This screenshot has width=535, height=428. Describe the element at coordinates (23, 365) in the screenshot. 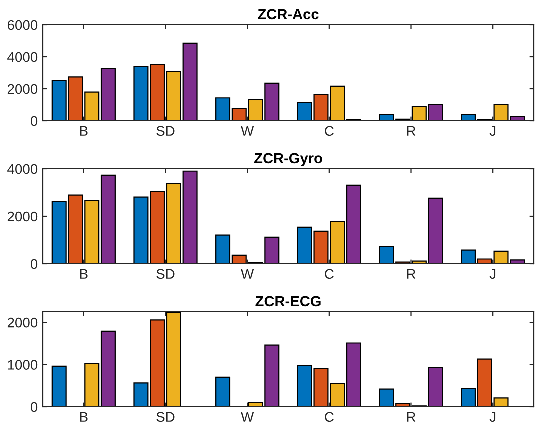

I see `y-tick-label: 1000` at that location.